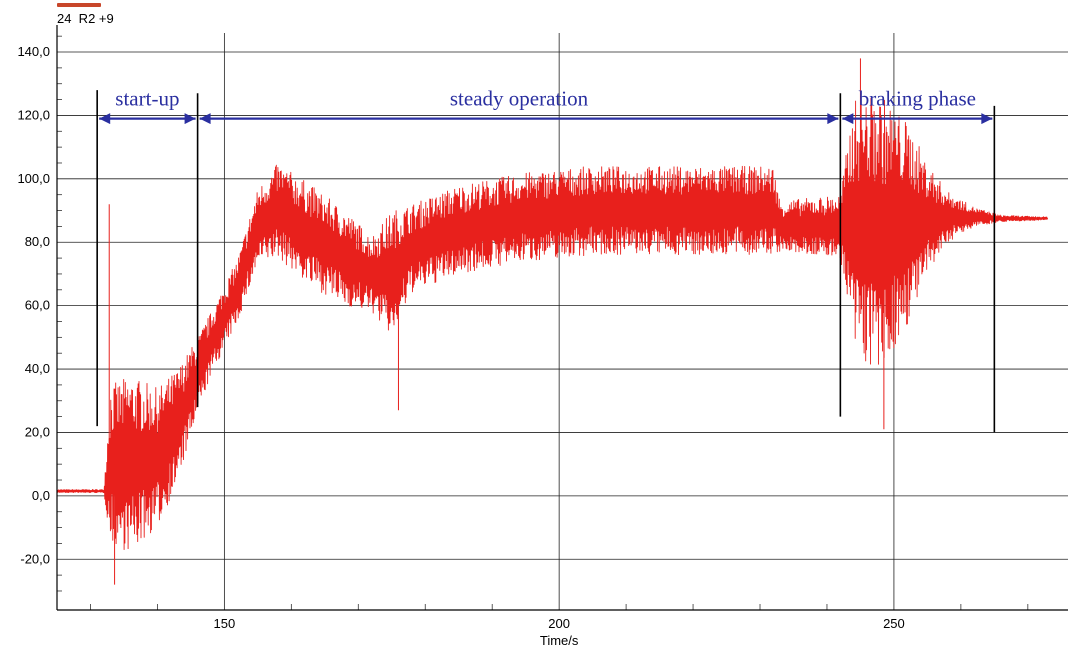  I want to click on x-tick-label: 150, so click(225, 623).